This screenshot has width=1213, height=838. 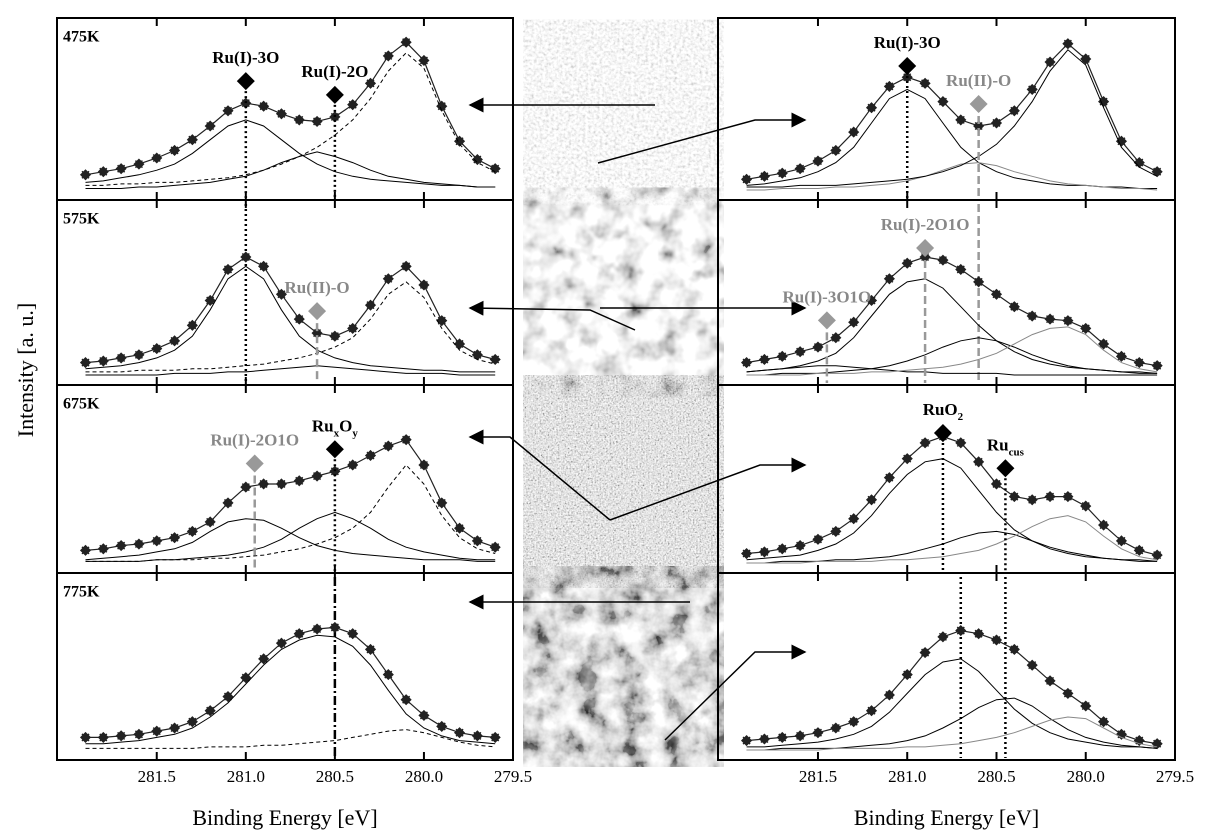 What do you see at coordinates (1175, 776) in the screenshot?
I see `x-tick-label: 279.5` at bounding box center [1175, 776].